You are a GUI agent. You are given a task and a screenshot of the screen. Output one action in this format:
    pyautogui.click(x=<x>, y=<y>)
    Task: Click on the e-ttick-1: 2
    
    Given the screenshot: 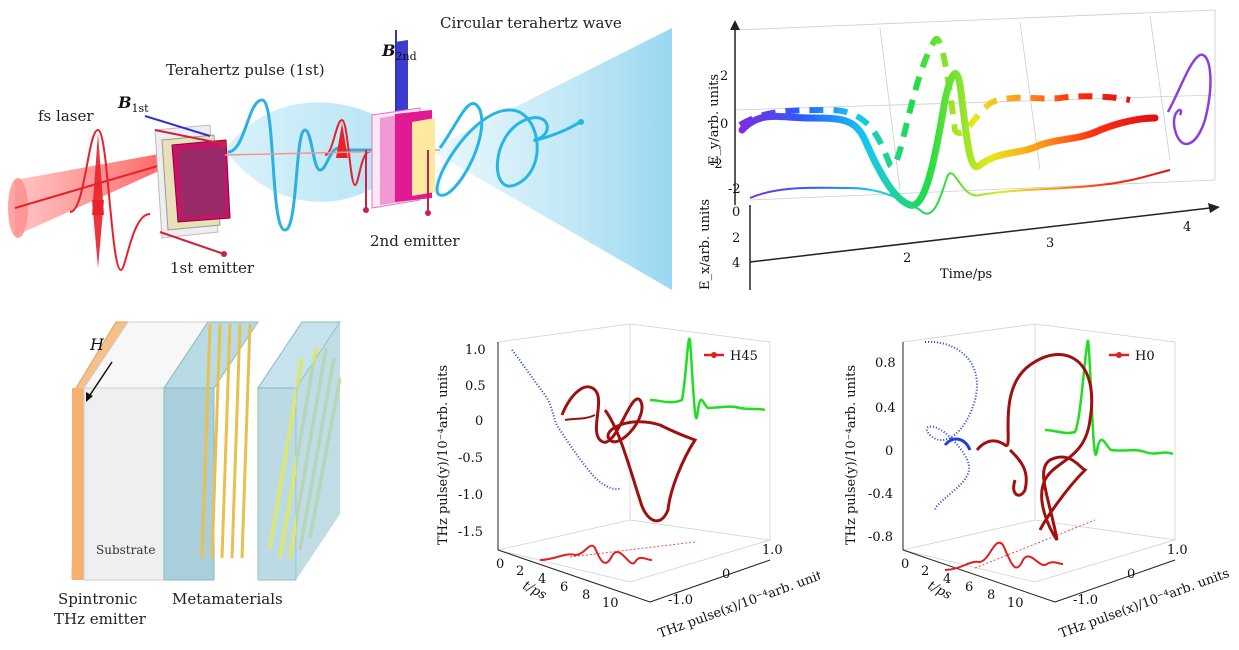 What is the action you would take?
    pyautogui.click(x=925, y=571)
    